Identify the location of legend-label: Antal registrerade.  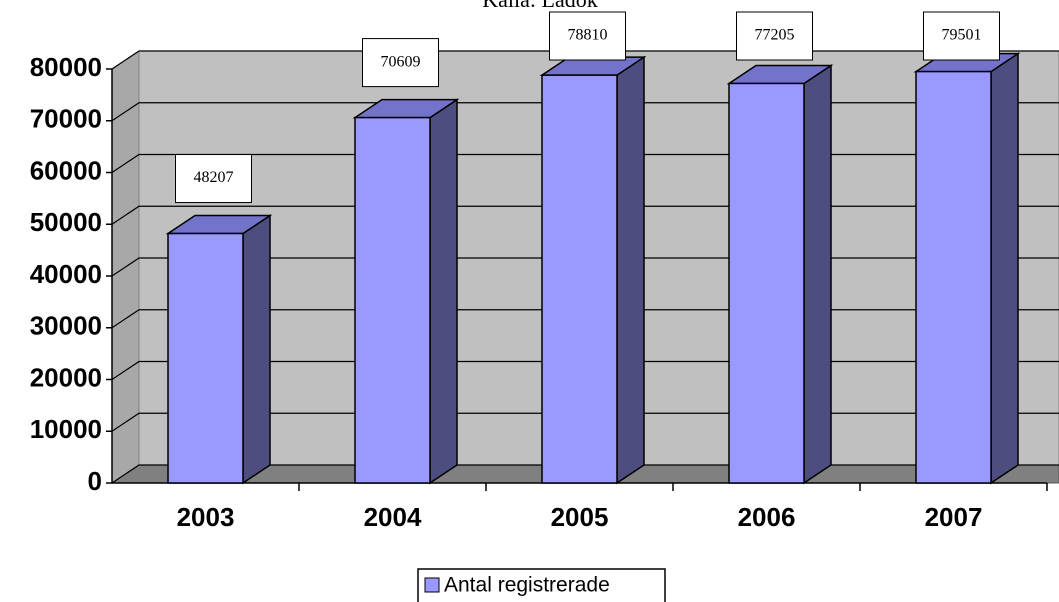
(527, 585).